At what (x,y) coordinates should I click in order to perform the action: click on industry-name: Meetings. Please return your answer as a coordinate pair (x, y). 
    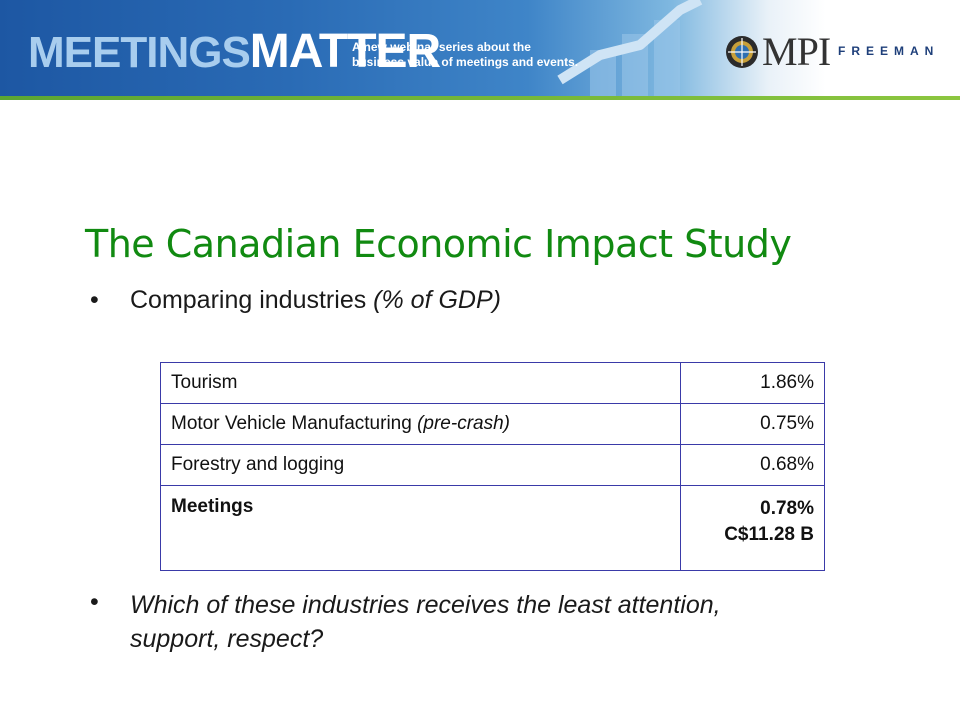
    Looking at the image, I should click on (212, 506).